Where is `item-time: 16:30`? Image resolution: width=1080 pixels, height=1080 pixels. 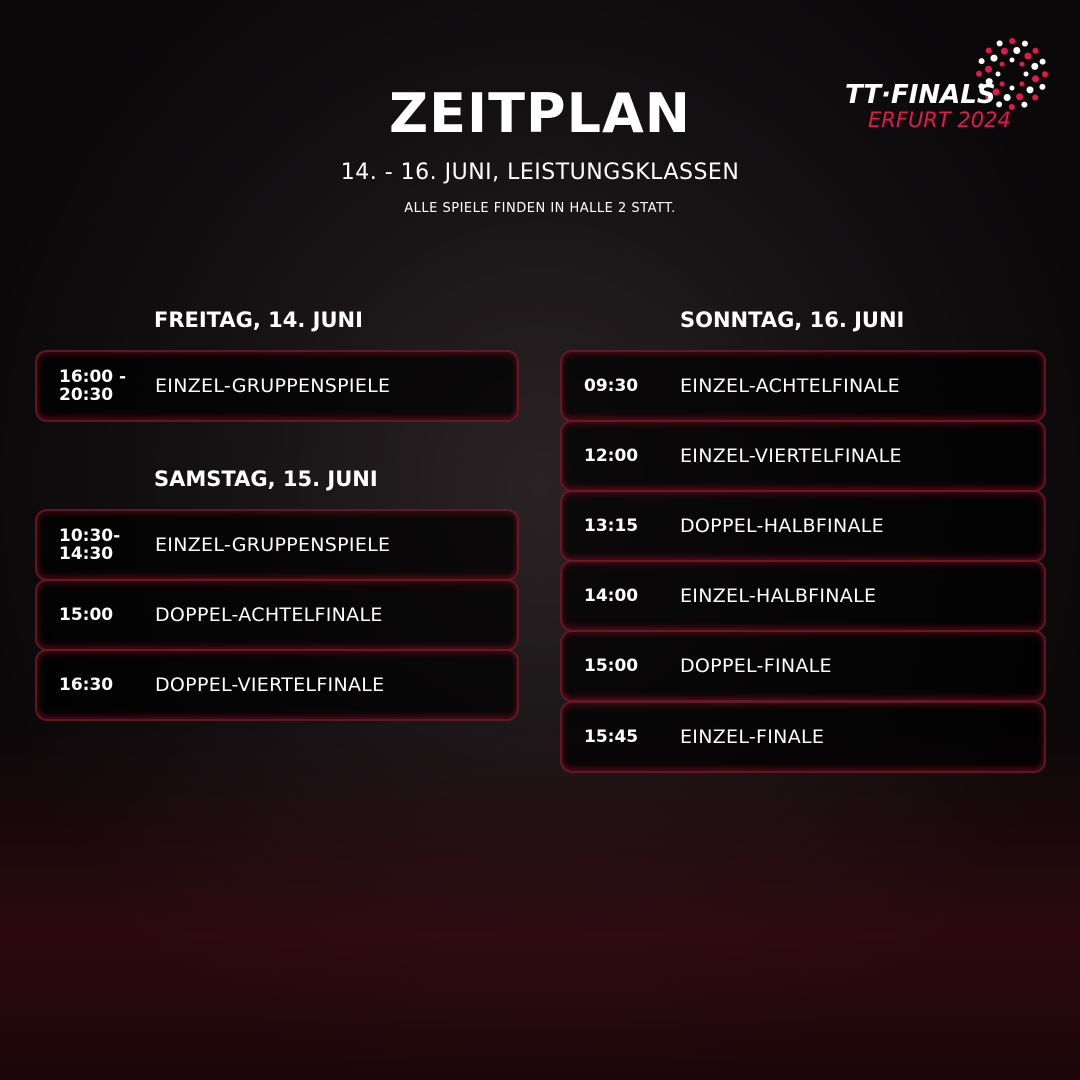 item-time: 16:30 is located at coordinates (86, 685).